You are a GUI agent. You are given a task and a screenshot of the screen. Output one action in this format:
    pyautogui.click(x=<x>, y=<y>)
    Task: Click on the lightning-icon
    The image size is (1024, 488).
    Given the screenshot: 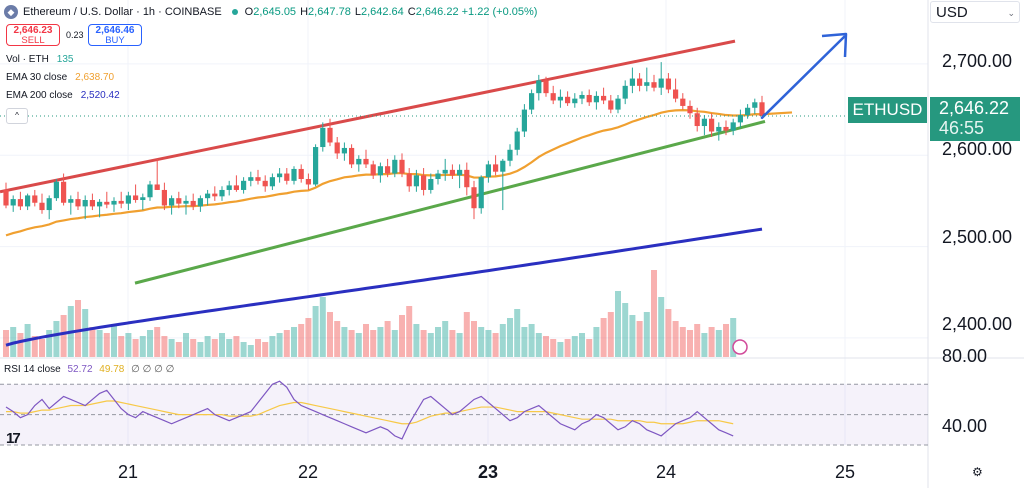 What is the action you would take?
    pyautogui.click(x=740, y=347)
    